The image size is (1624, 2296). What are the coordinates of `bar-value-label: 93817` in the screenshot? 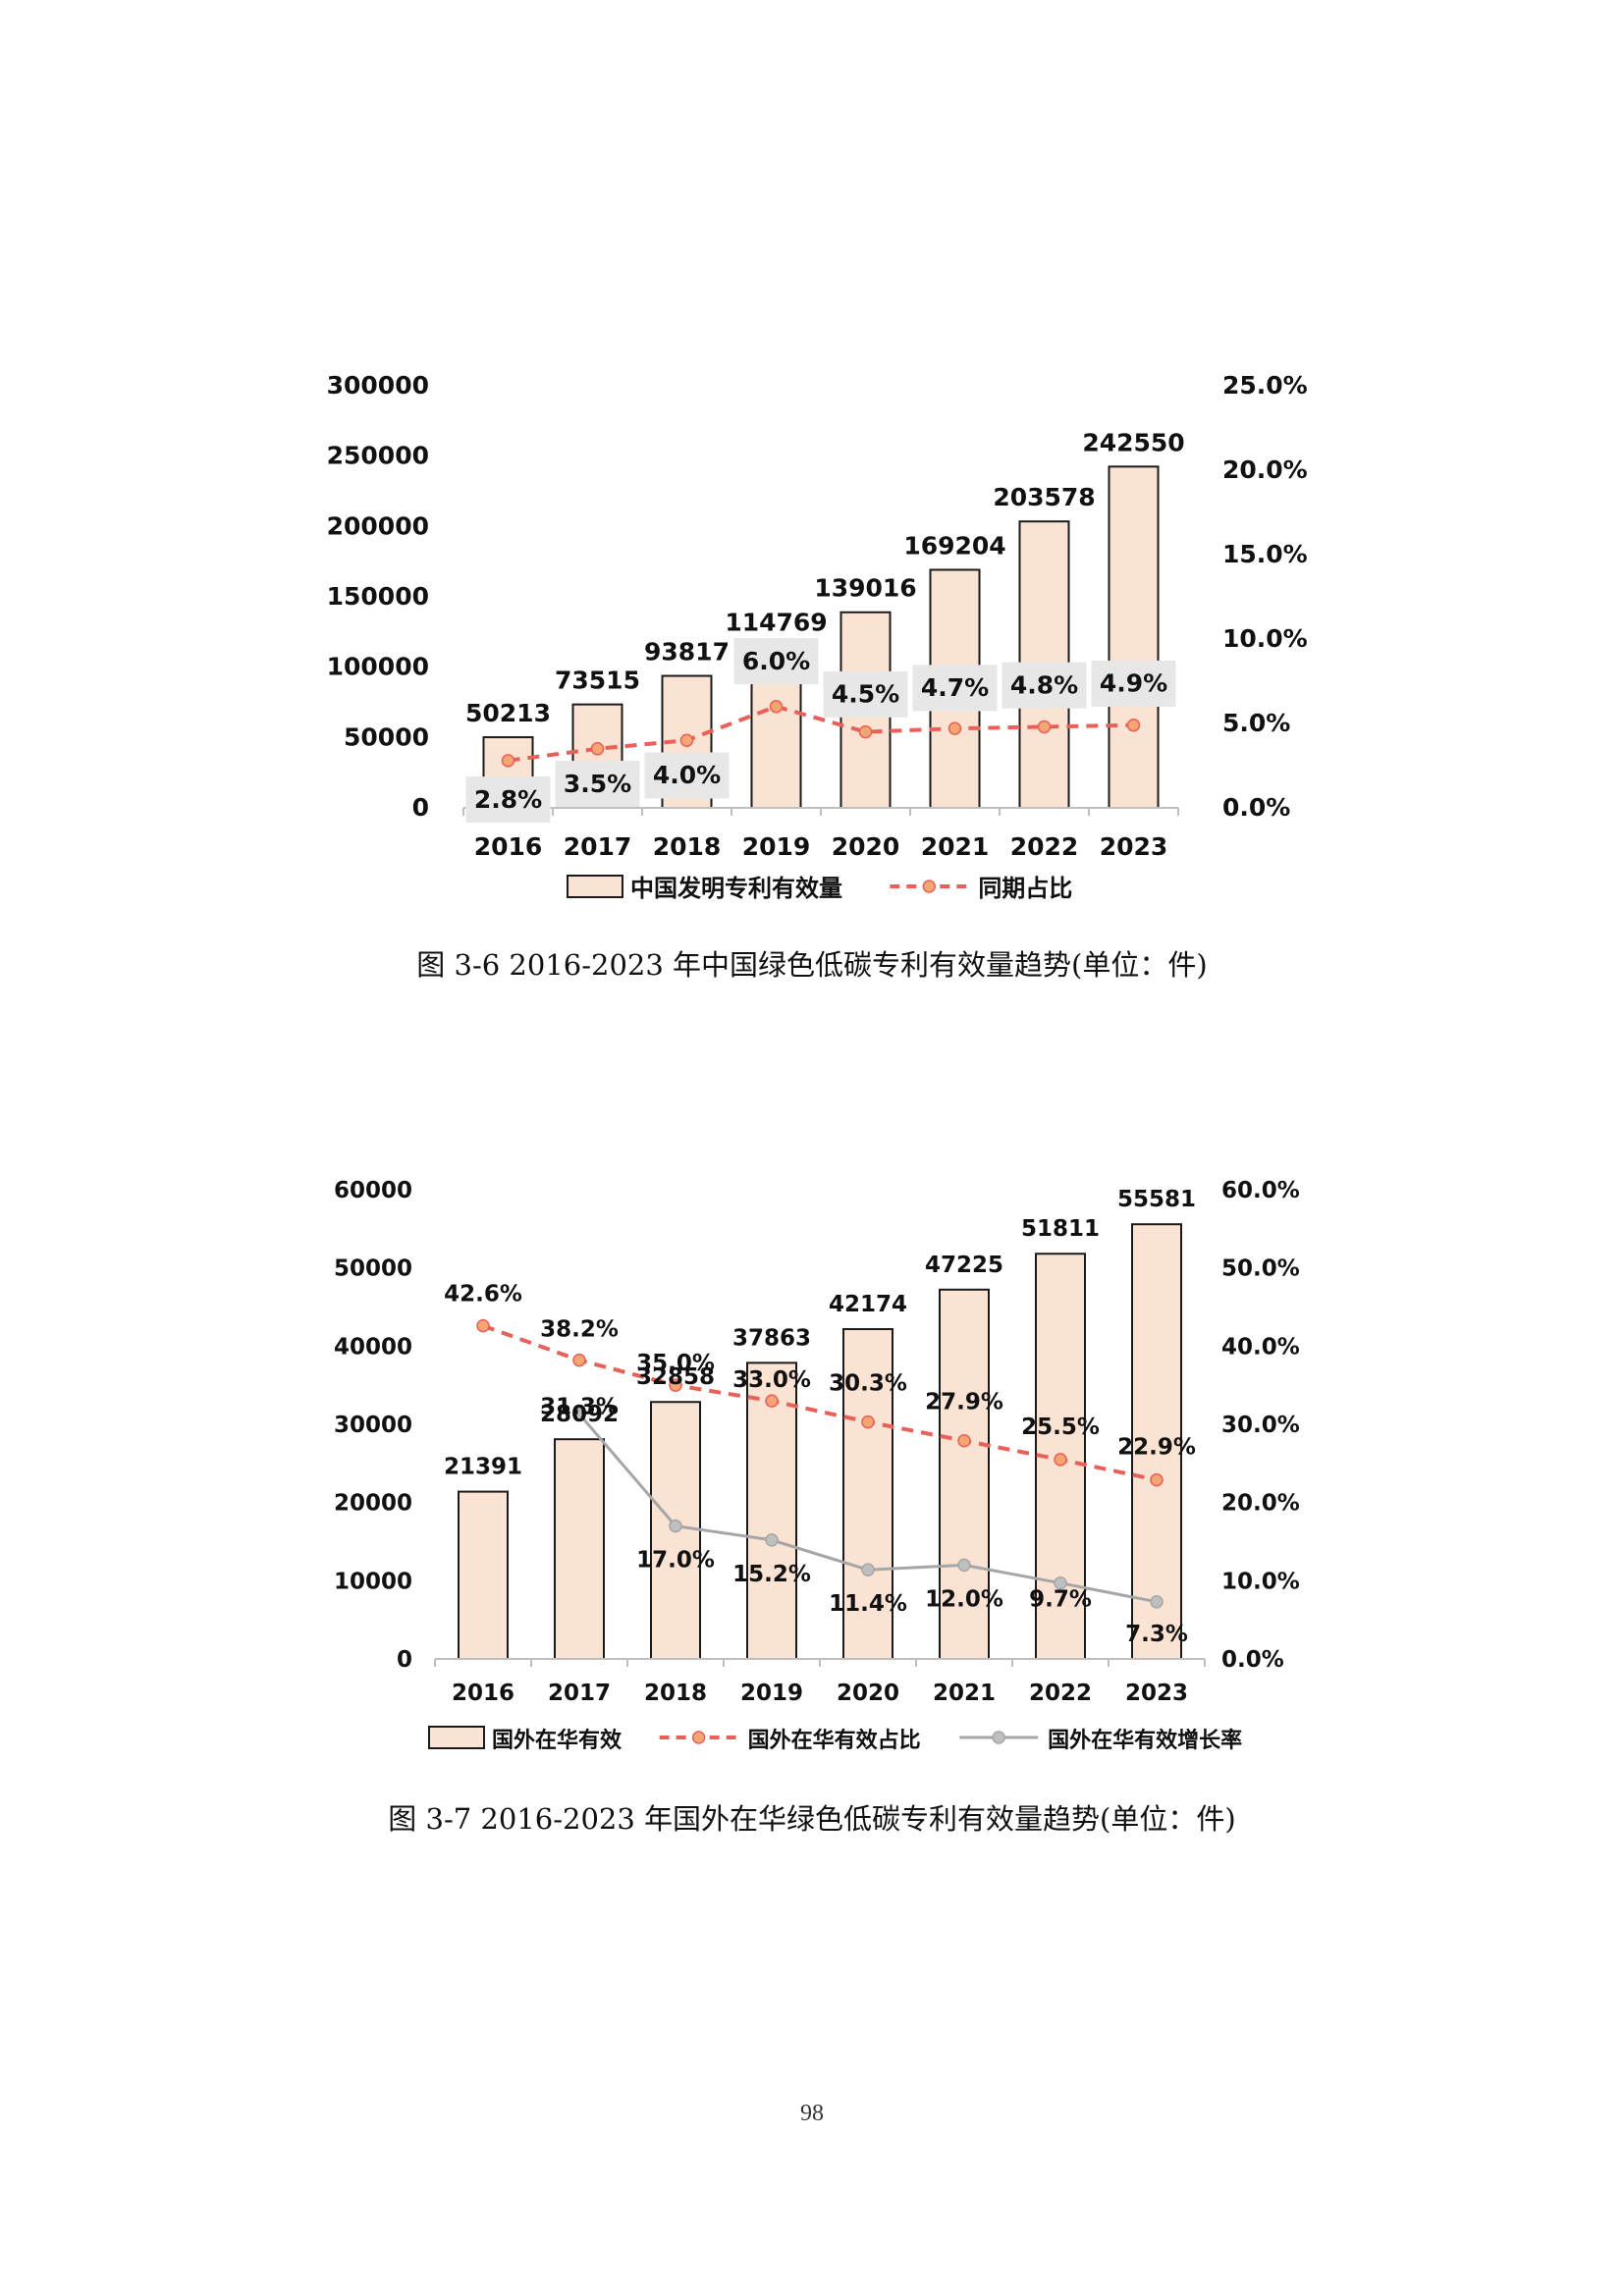 It's located at (687, 652).